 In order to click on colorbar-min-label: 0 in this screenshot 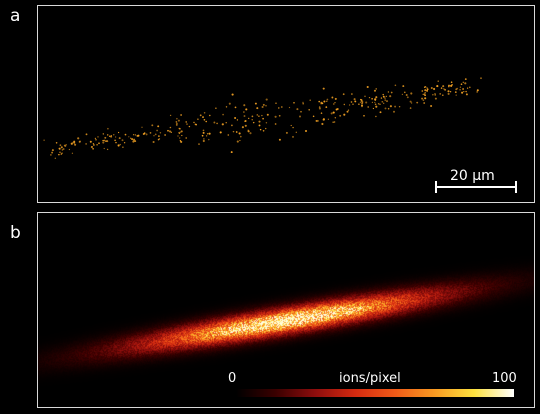, I will do `click(232, 378)`.